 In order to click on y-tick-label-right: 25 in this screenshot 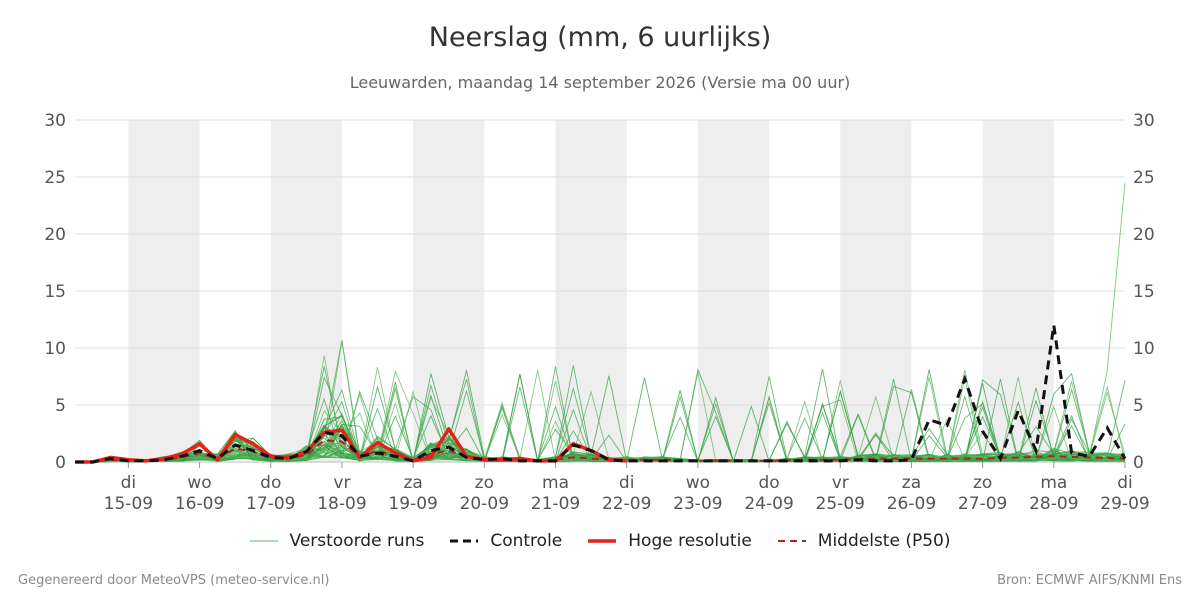, I will do `click(1144, 178)`.